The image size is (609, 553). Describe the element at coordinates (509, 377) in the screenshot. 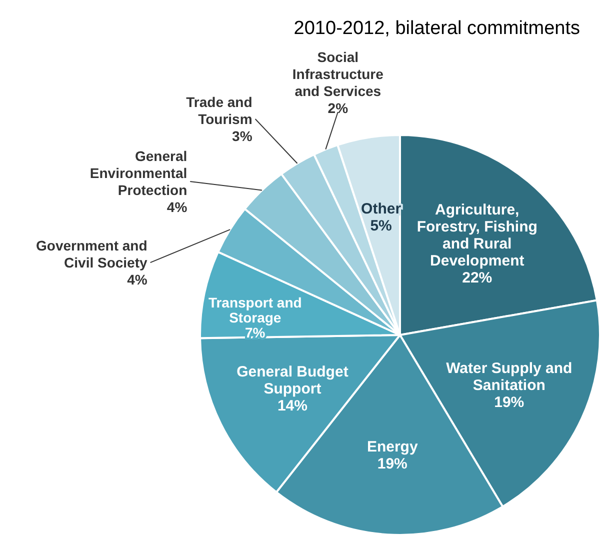

I see `slice-label: Water Supply and Sanitation` at that location.